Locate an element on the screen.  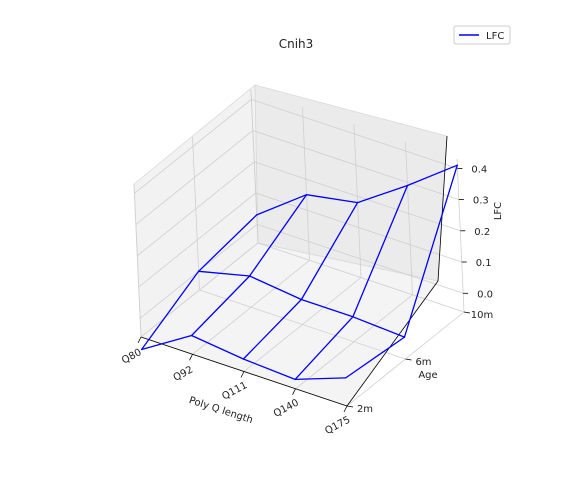
z-tick-label: 0.3 is located at coordinates (481, 201).